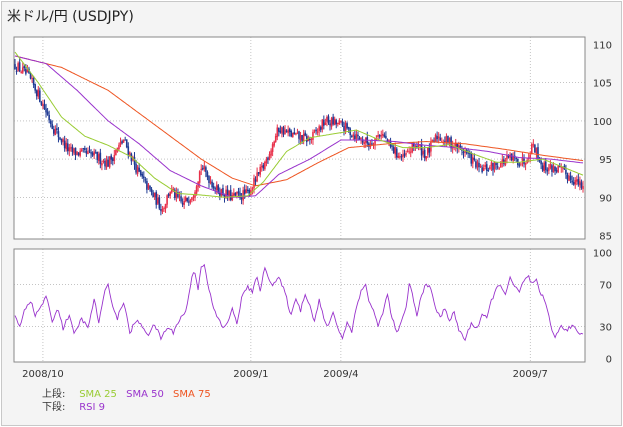 The image size is (623, 427). Describe the element at coordinates (605, 328) in the screenshot. I see `rsi-y-tick-label: 30` at that location.